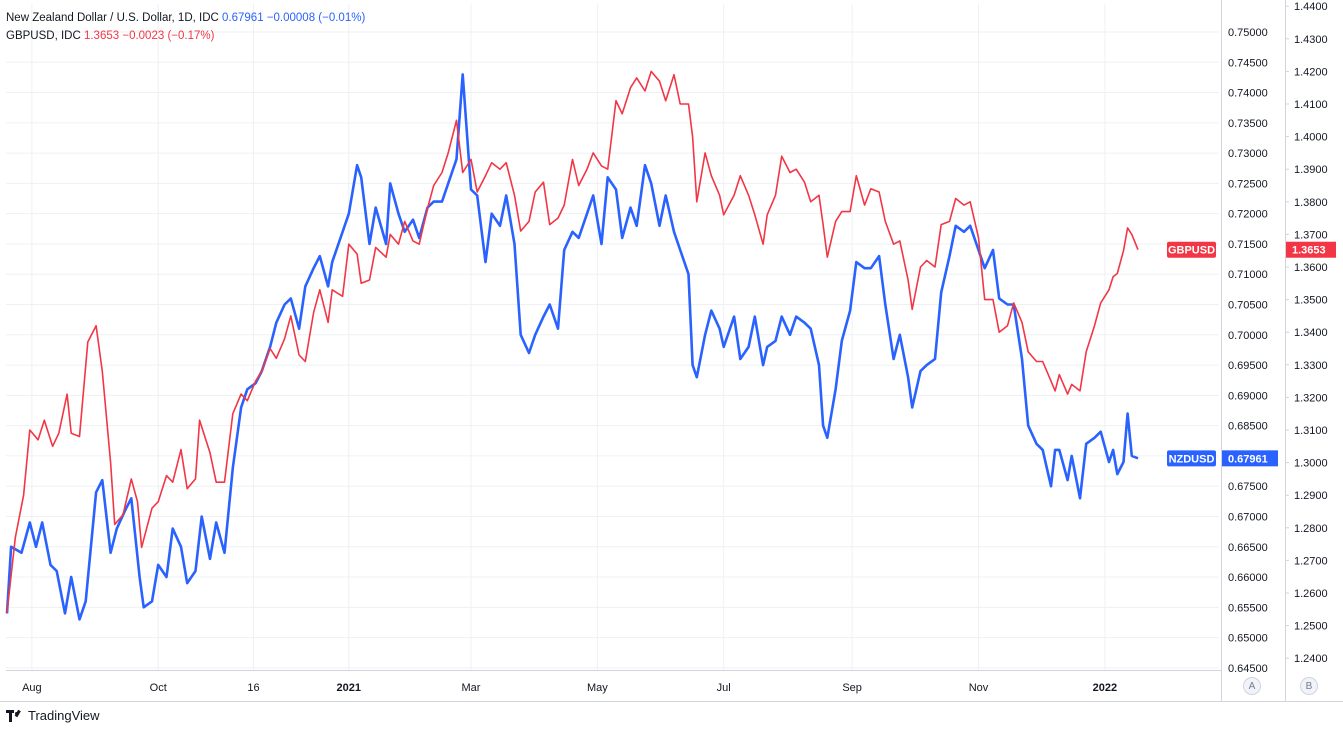 Image resolution: width=1343 pixels, height=736 pixels. I want to click on legend-row-gbp: GBPUSD, IDC 1.3653 −0.0023 (−0.17%), so click(185, 36).